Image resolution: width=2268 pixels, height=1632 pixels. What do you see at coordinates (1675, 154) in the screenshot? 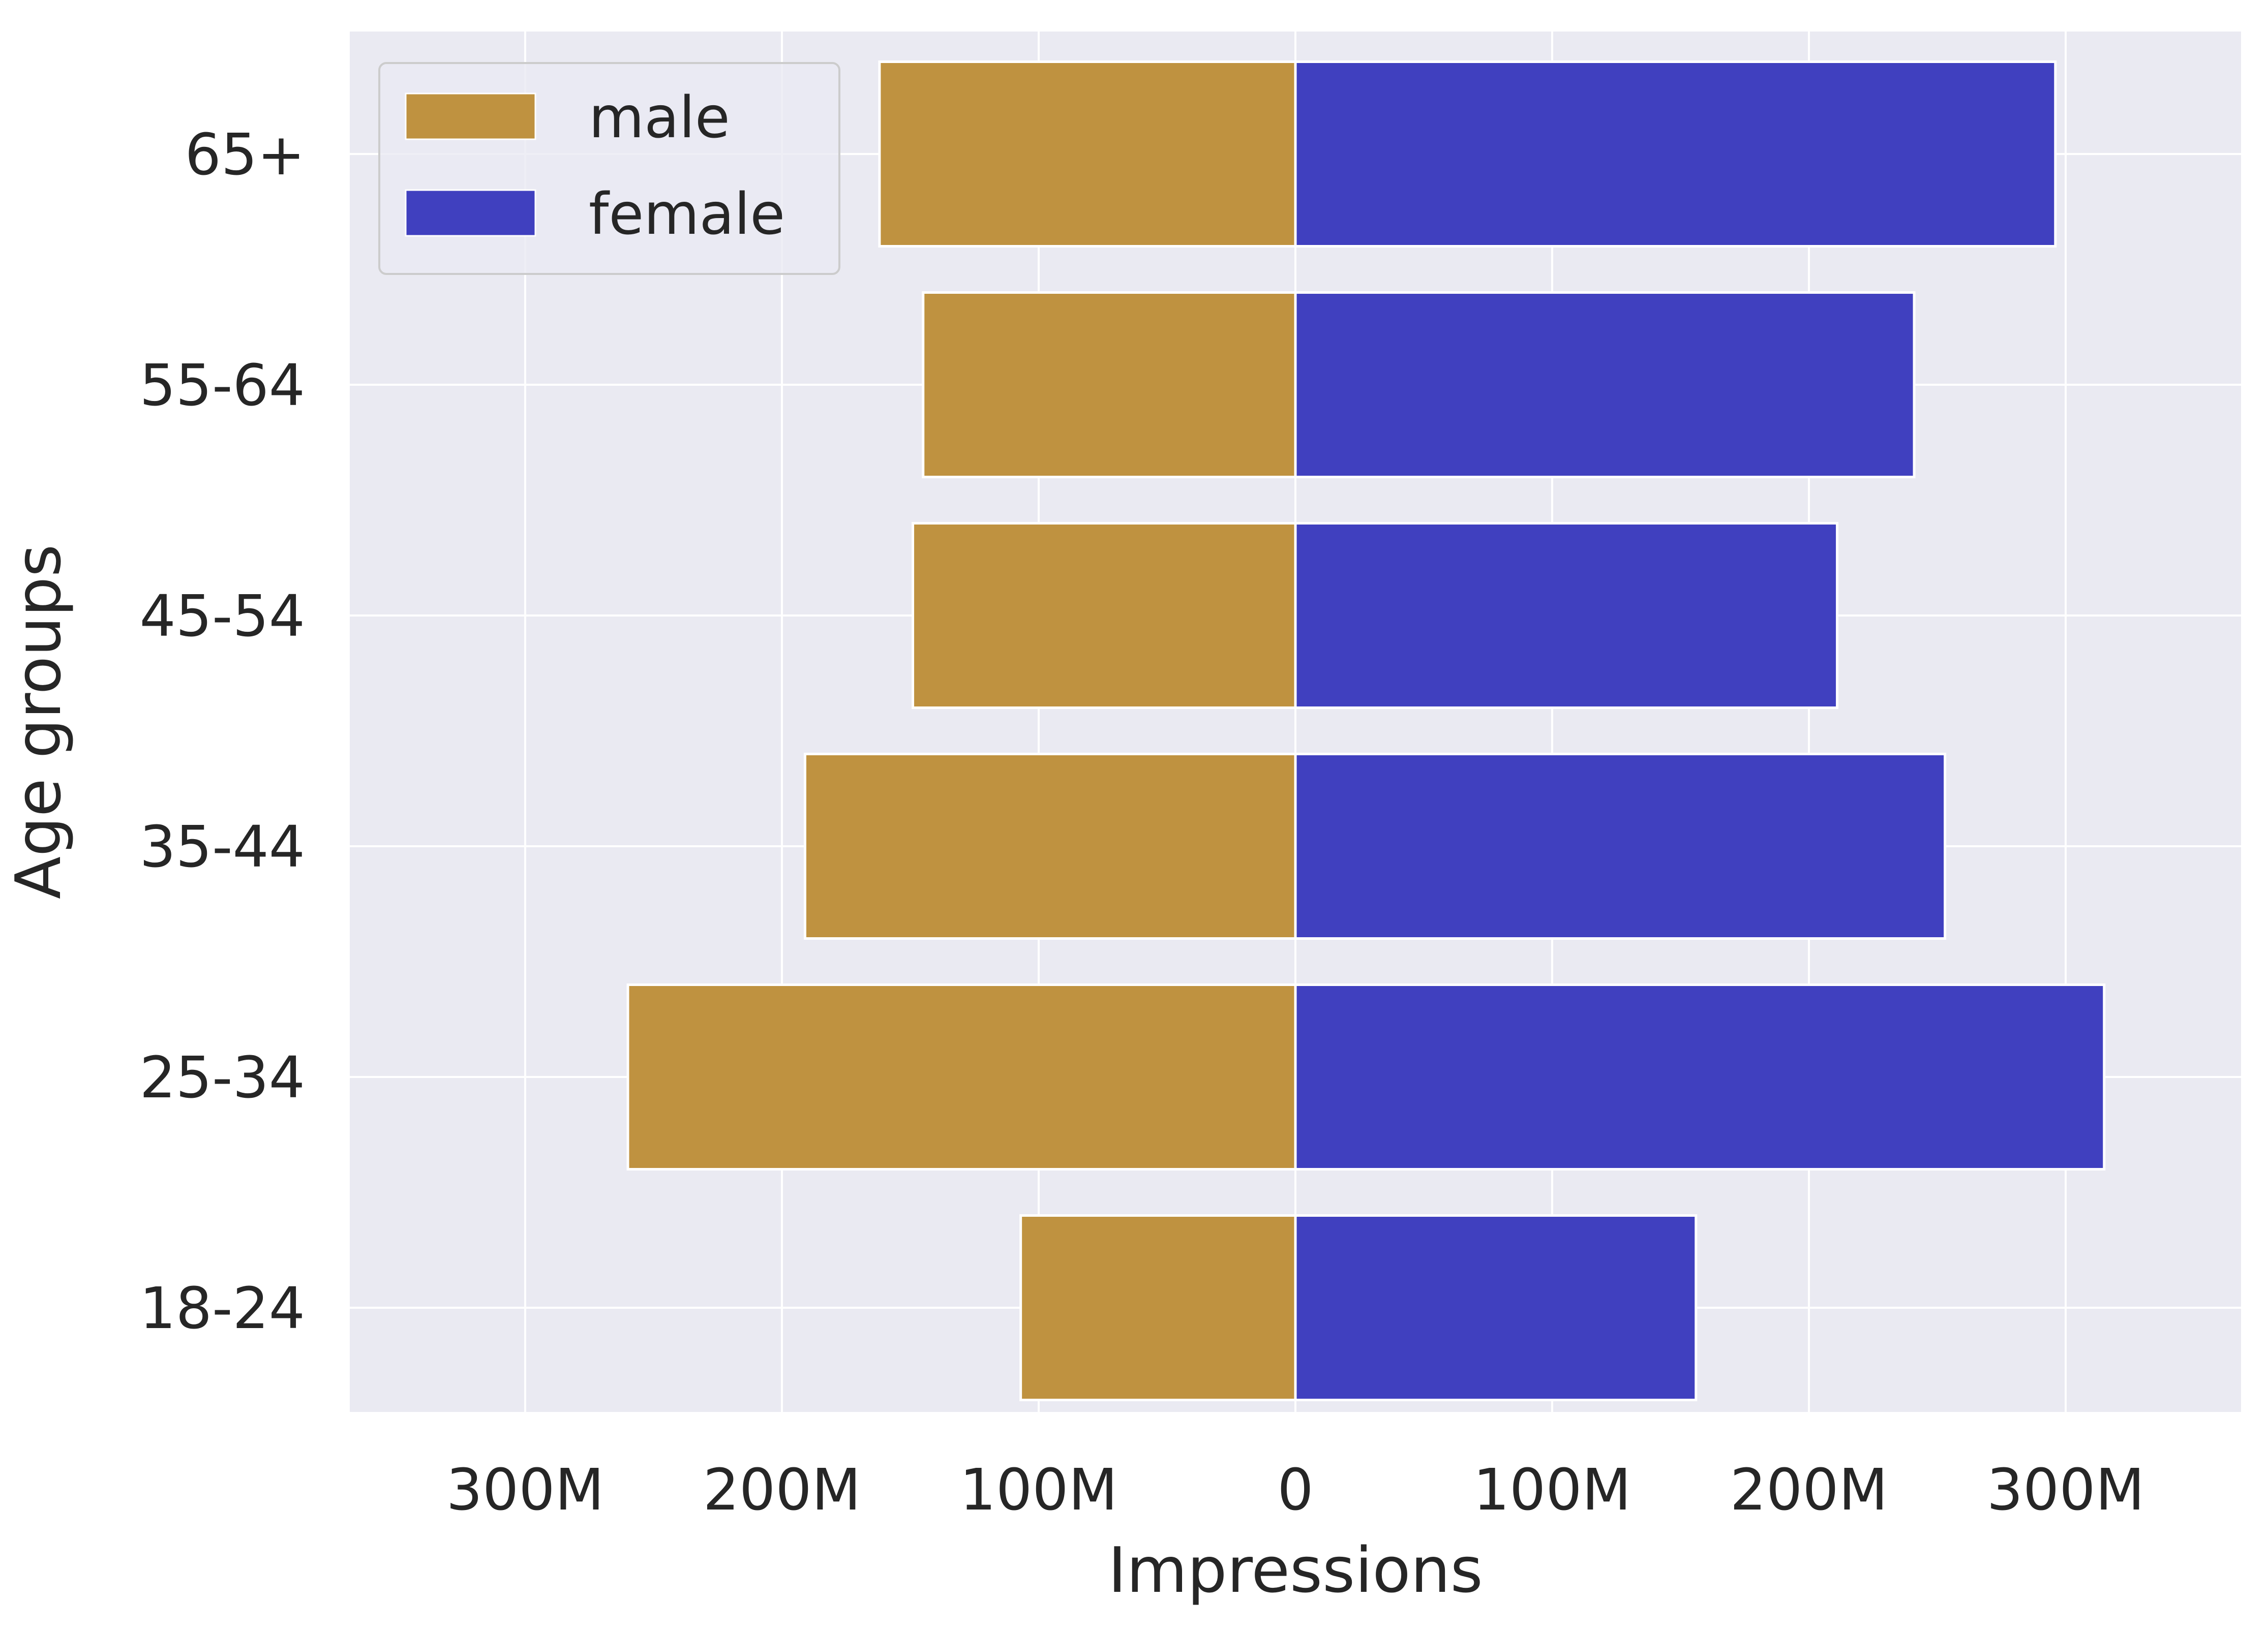
I see `bar-female-65+` at bounding box center [1675, 154].